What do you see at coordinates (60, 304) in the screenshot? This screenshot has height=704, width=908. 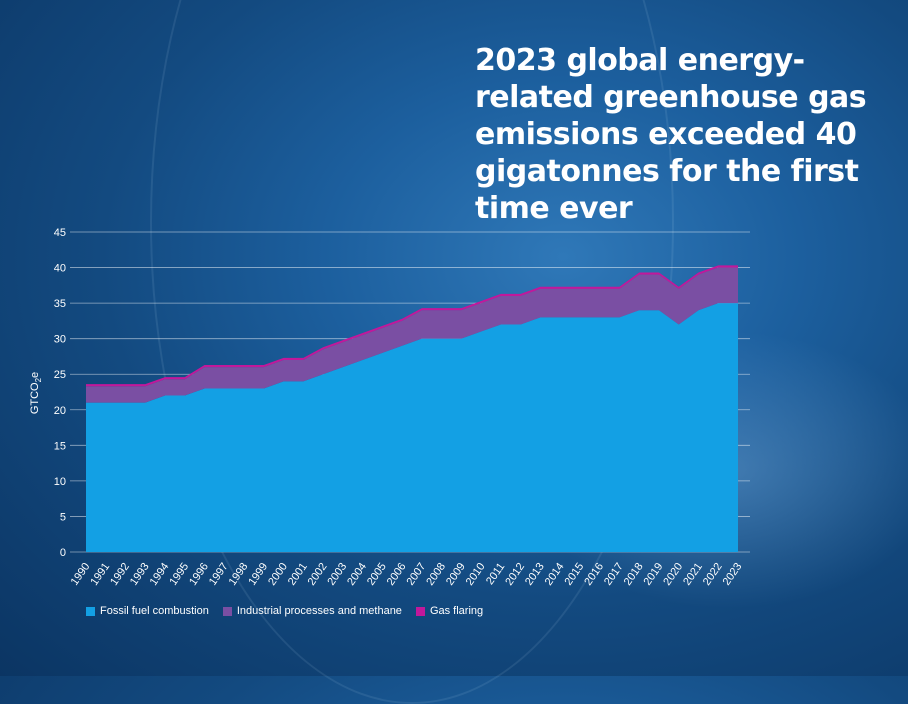 I see `y-tick-label: 35` at bounding box center [60, 304].